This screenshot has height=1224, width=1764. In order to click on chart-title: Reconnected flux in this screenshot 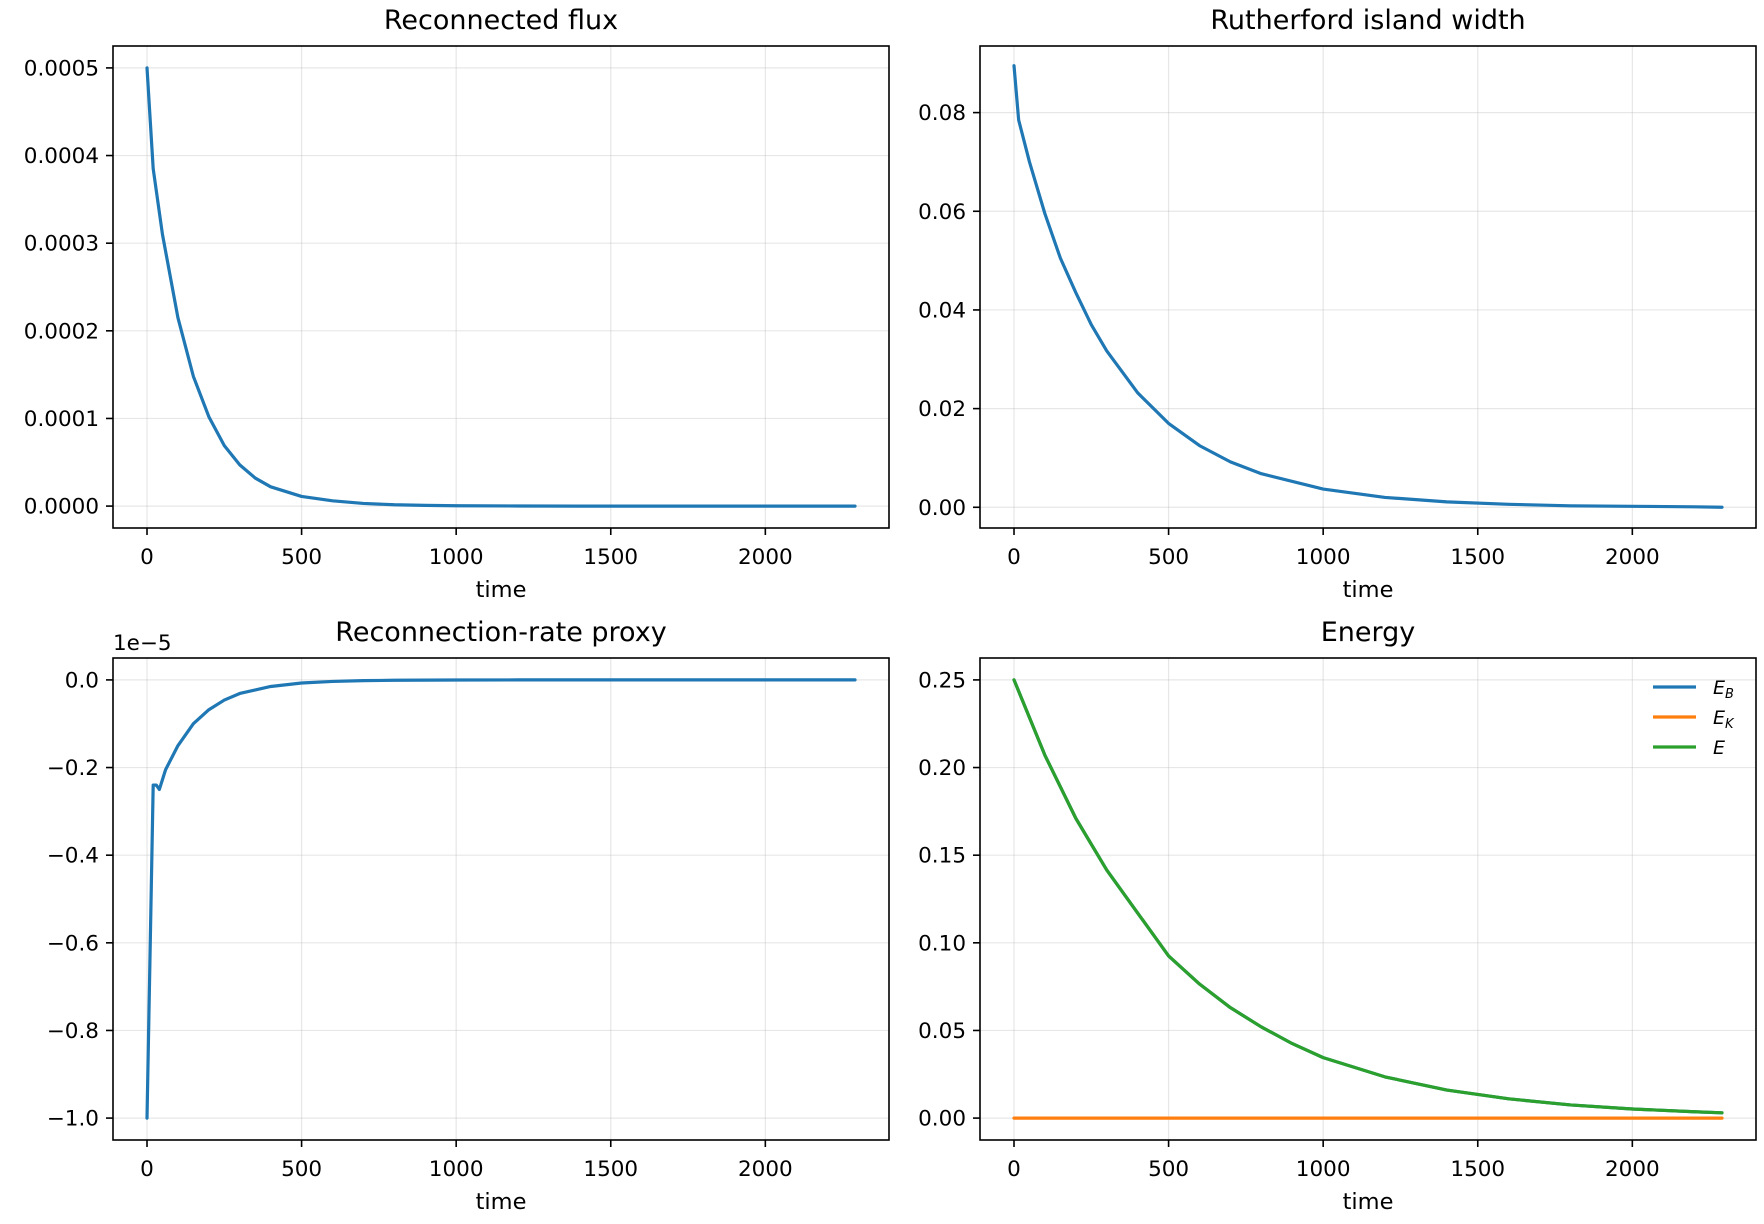, I will do `click(501, 20)`.